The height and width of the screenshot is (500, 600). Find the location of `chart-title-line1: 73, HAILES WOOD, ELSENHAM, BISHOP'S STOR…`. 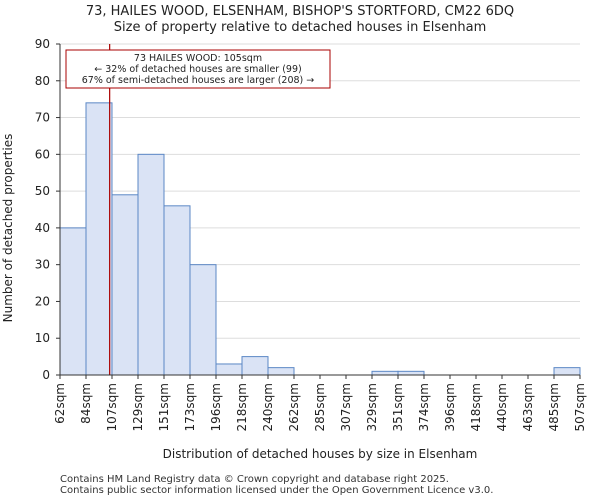

chart-title-line1: 73, HAILES WOOD, ELSENHAM, BISHOP'S STOR… is located at coordinates (300, 11).